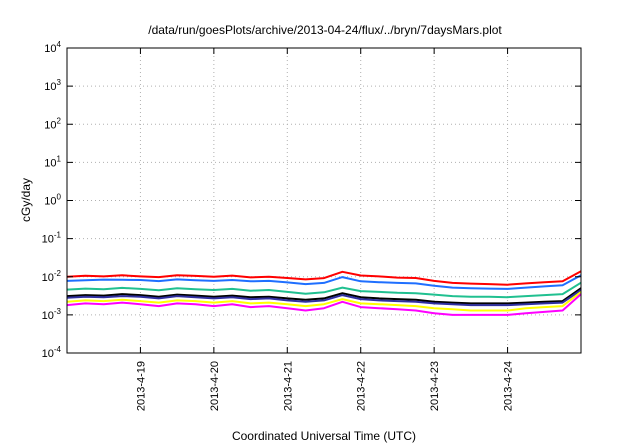 The height and width of the screenshot is (448, 640). Describe the element at coordinates (58, 349) in the screenshot. I see `y-tick-exponent: -4` at that location.